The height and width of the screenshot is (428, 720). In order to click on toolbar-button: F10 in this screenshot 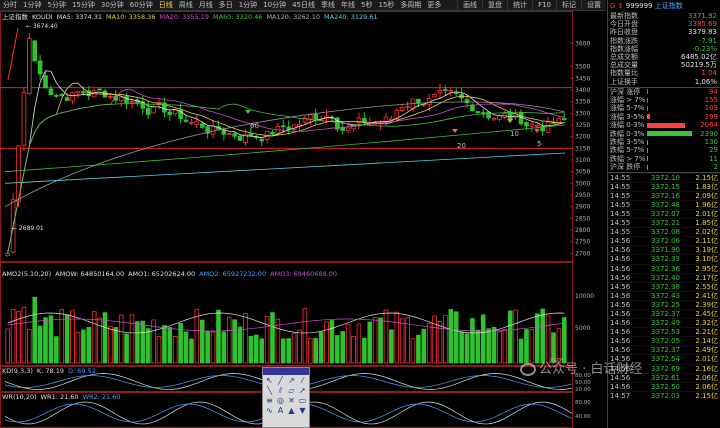, I will do `click(544, 5)`.